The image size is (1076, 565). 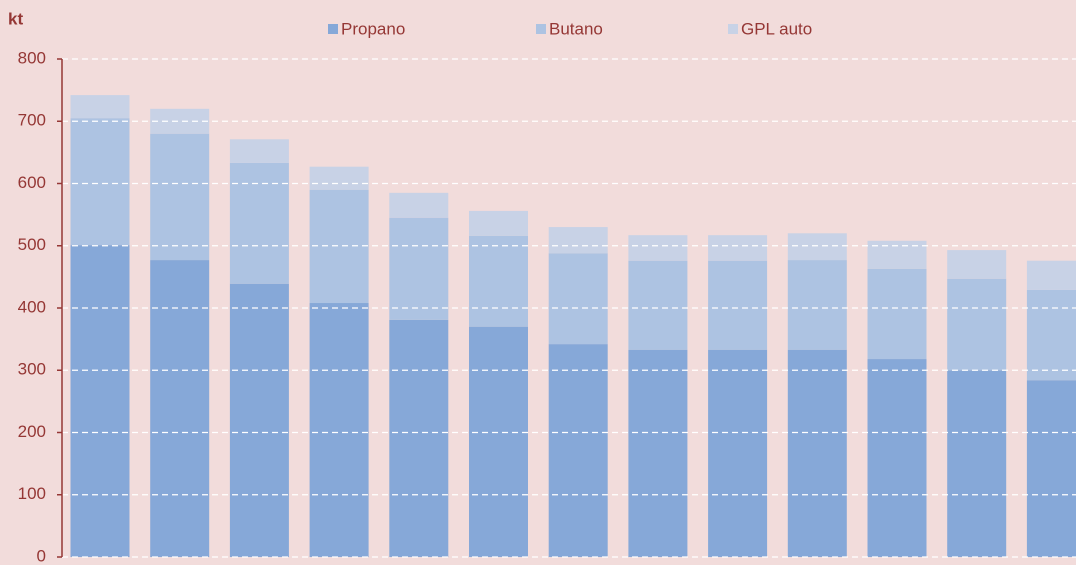 What do you see at coordinates (32, 493) in the screenshot?
I see `y-tick-label: 100` at bounding box center [32, 493].